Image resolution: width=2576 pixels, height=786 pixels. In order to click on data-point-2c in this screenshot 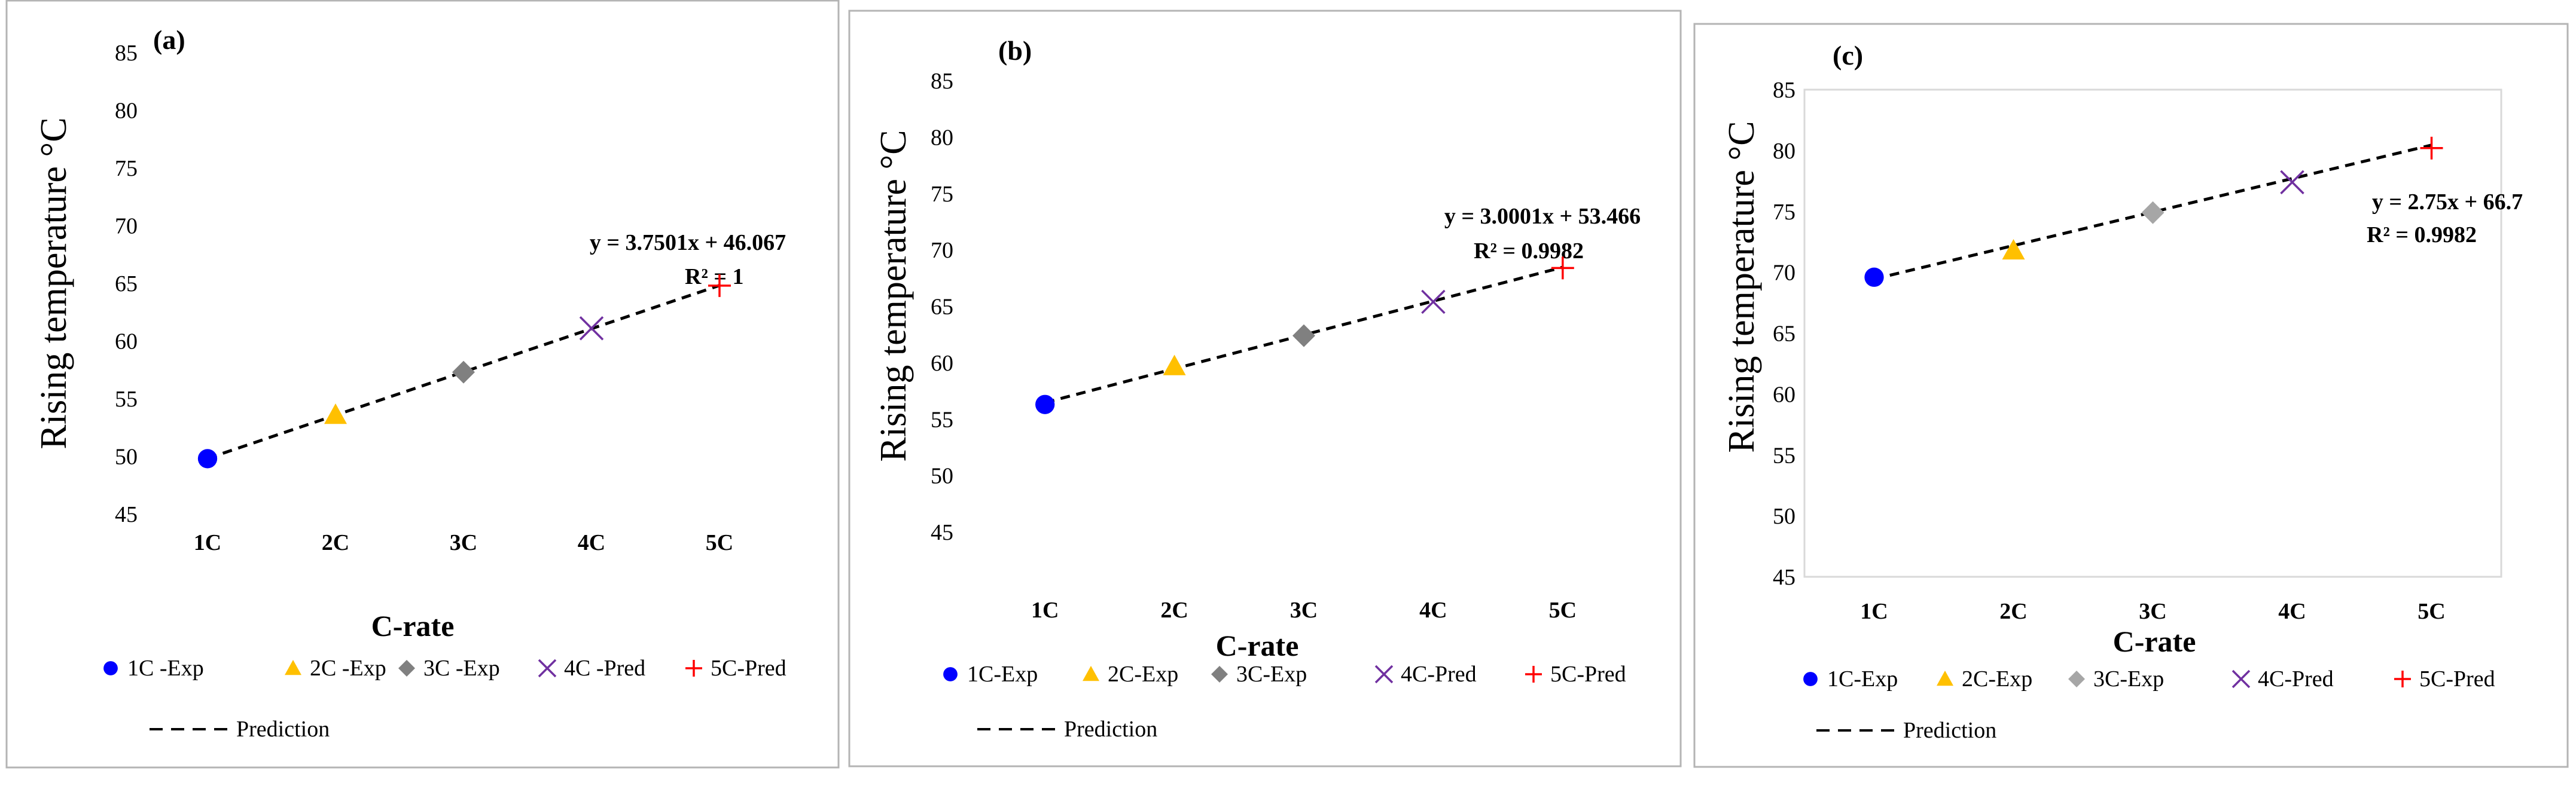, I will do `click(335, 413)`.